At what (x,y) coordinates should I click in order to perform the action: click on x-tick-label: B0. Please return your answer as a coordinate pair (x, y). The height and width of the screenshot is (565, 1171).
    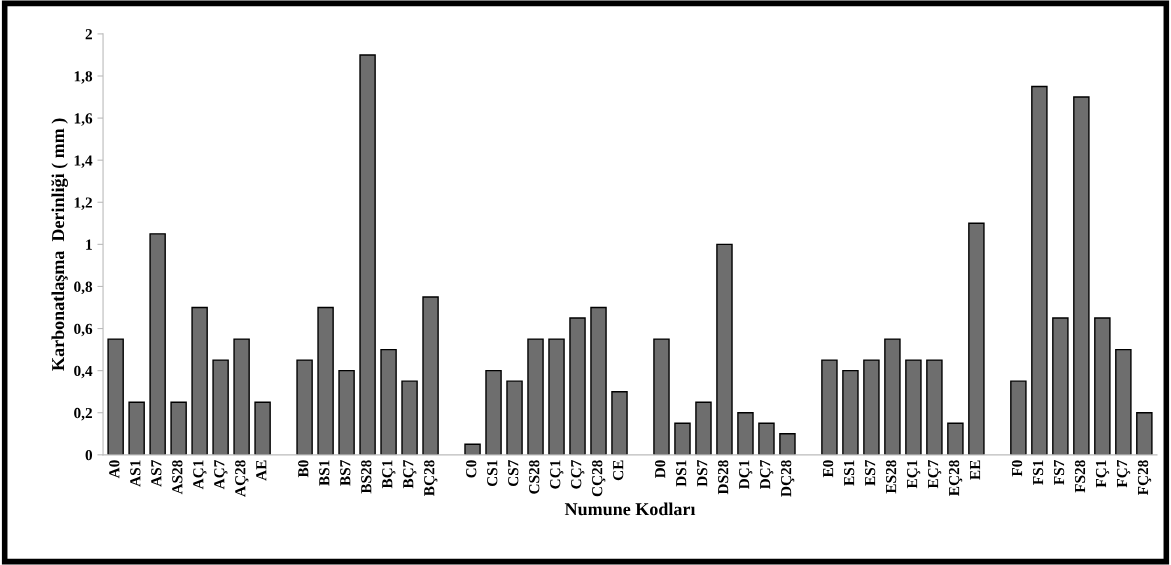
    Looking at the image, I should click on (303, 469).